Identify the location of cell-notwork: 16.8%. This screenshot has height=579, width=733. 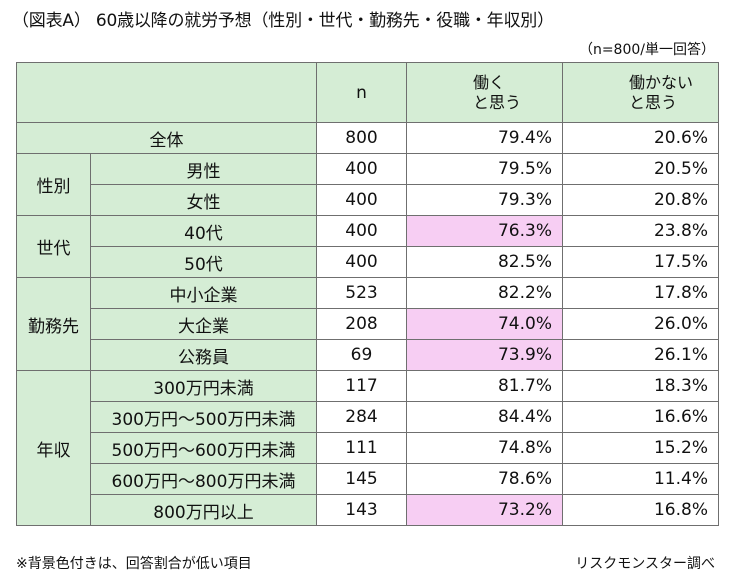
(640, 510).